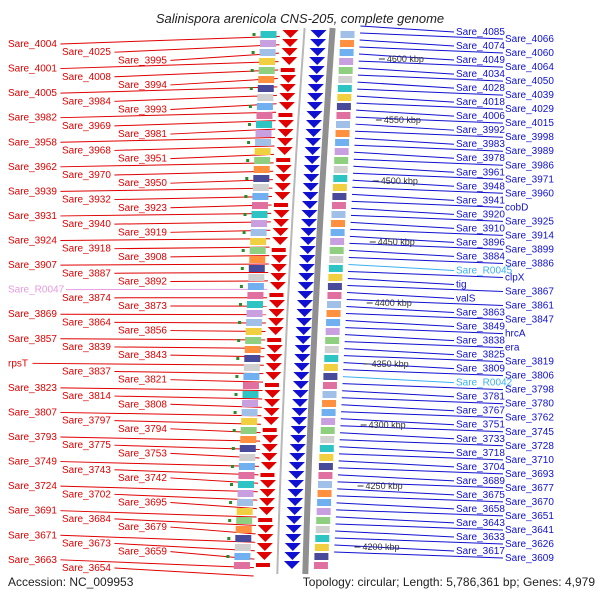  Describe the element at coordinates (529, 249) in the screenshot. I see `right-gene-label: Sare_3899` at that location.